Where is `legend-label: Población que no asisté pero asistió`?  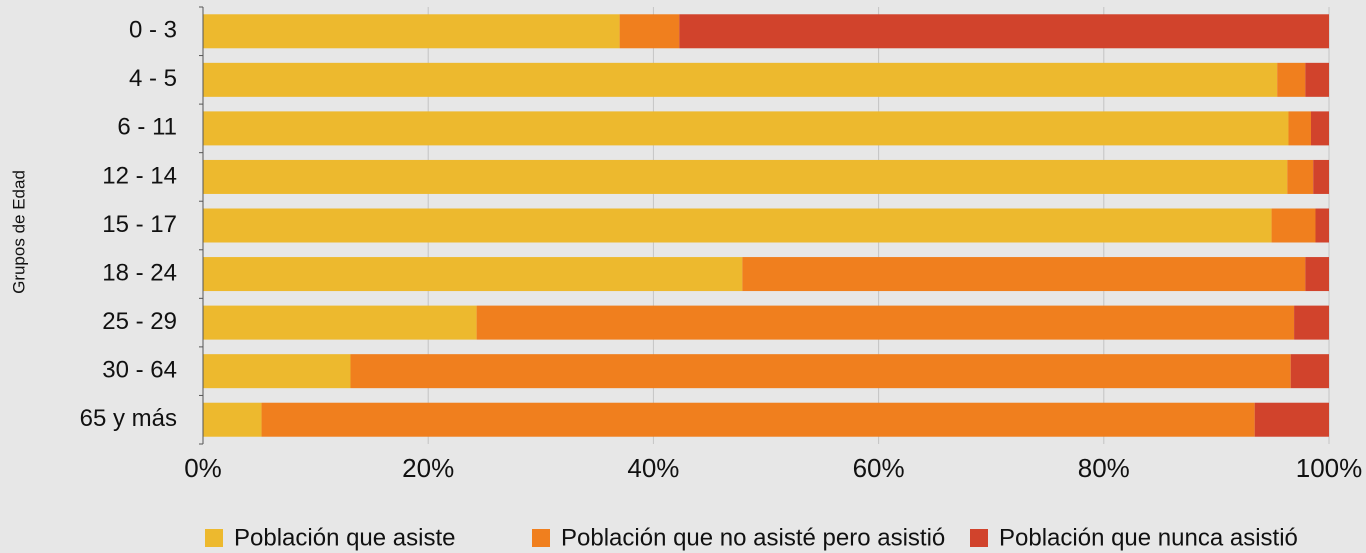
legend-label: Población que no asisté pero asistió is located at coordinates (753, 537).